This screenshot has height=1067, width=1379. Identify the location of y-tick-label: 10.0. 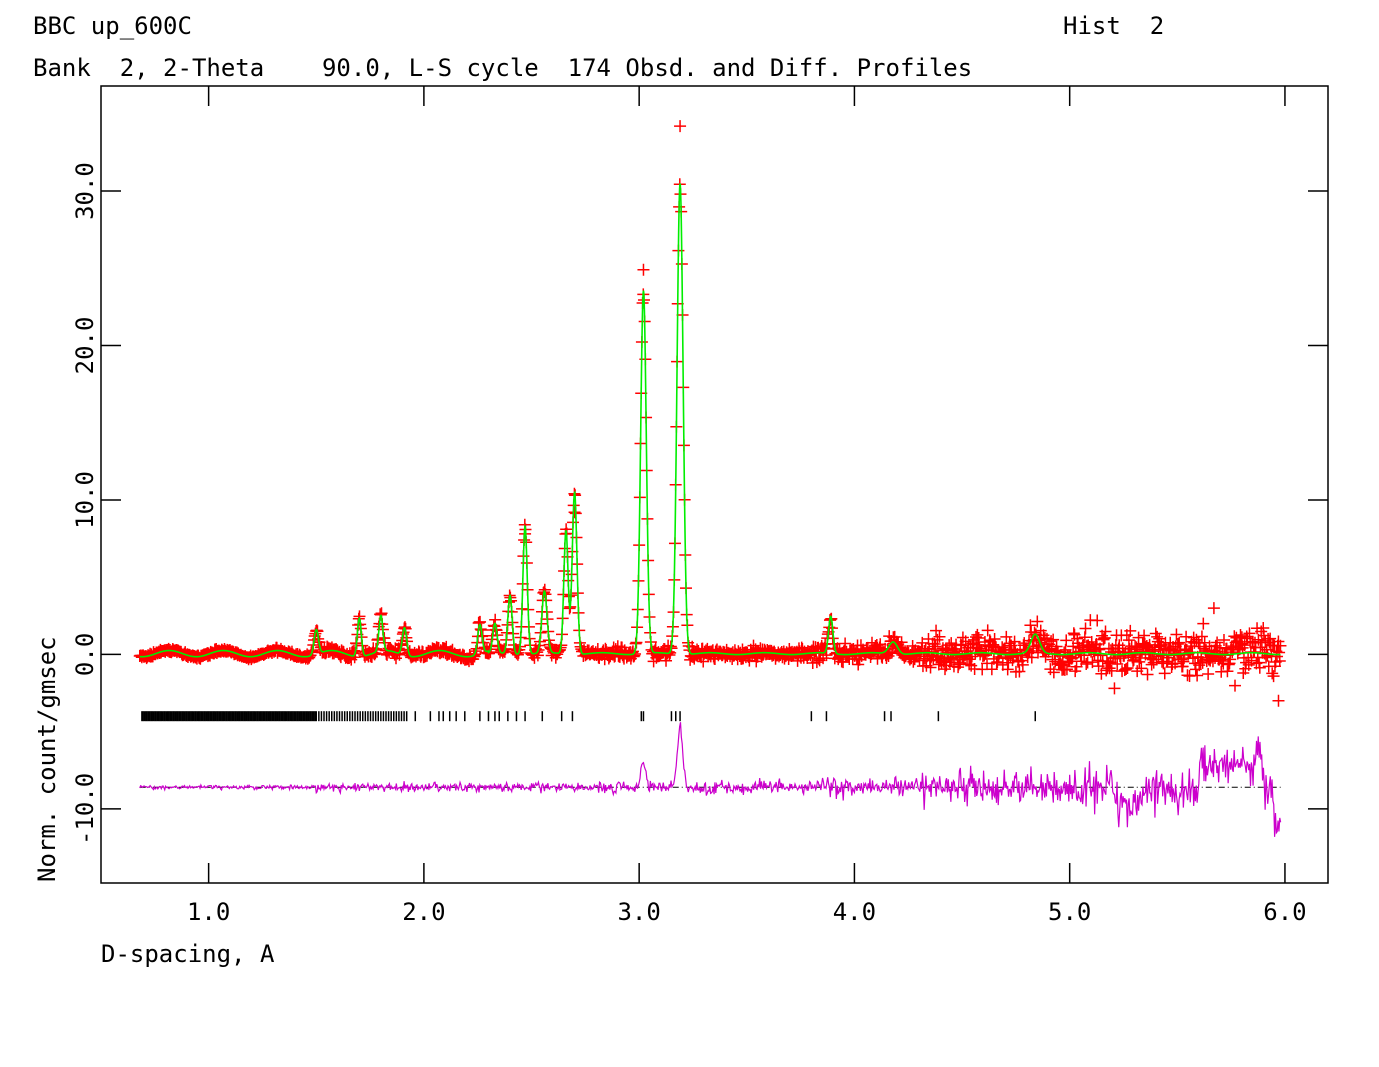
(85, 500).